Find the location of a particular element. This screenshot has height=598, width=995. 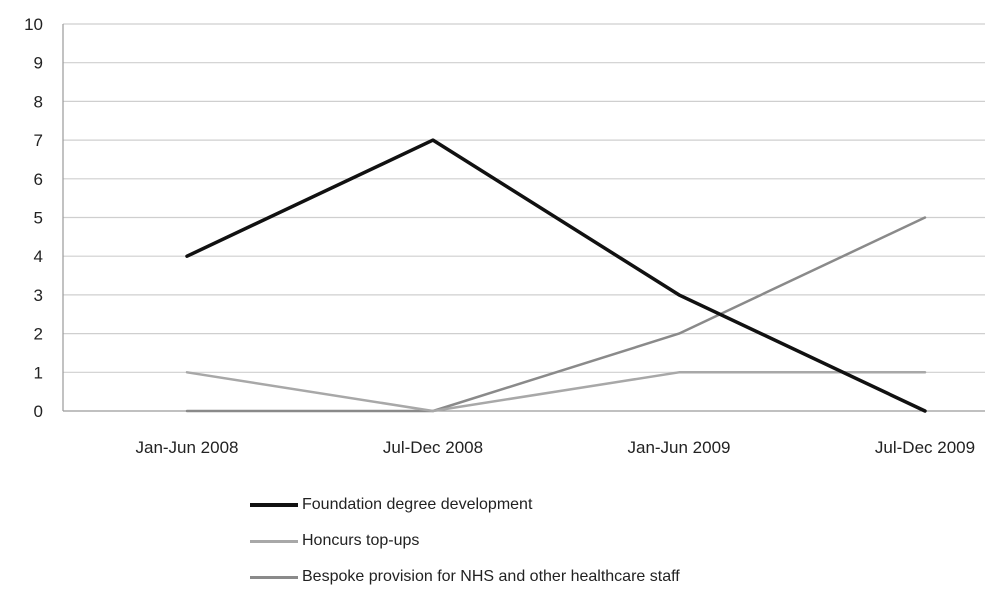

x-tick-label: Jan-Jun 2009 is located at coordinates (678, 447).